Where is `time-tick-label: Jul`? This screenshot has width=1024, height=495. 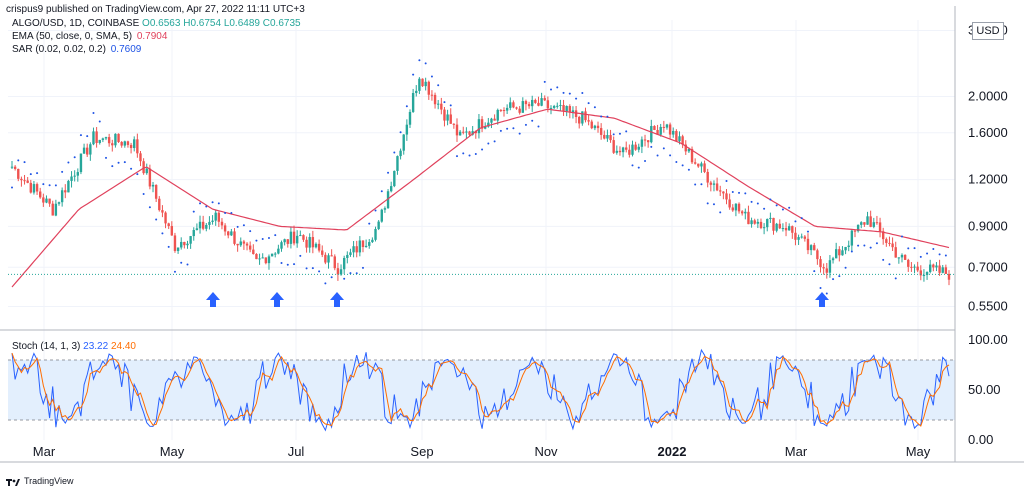 time-tick-label: Jul is located at coordinates (296, 451).